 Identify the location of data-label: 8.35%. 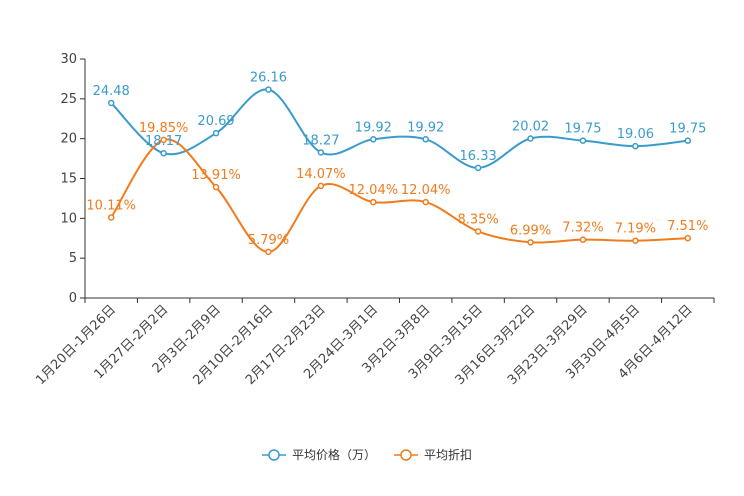
(477, 219).